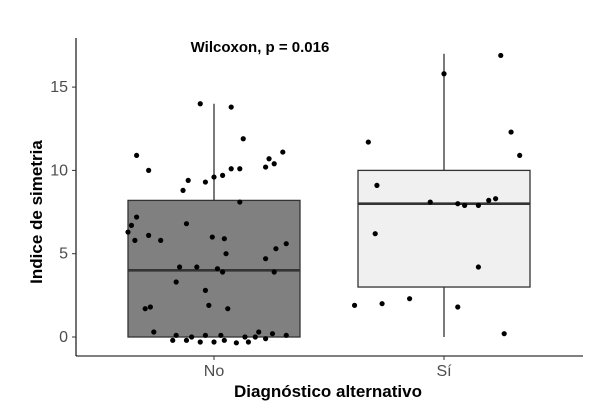  What do you see at coordinates (260, 47) in the screenshot?
I see `wilcoxon-annotation: Wilcoxon, p = 0.016` at bounding box center [260, 47].